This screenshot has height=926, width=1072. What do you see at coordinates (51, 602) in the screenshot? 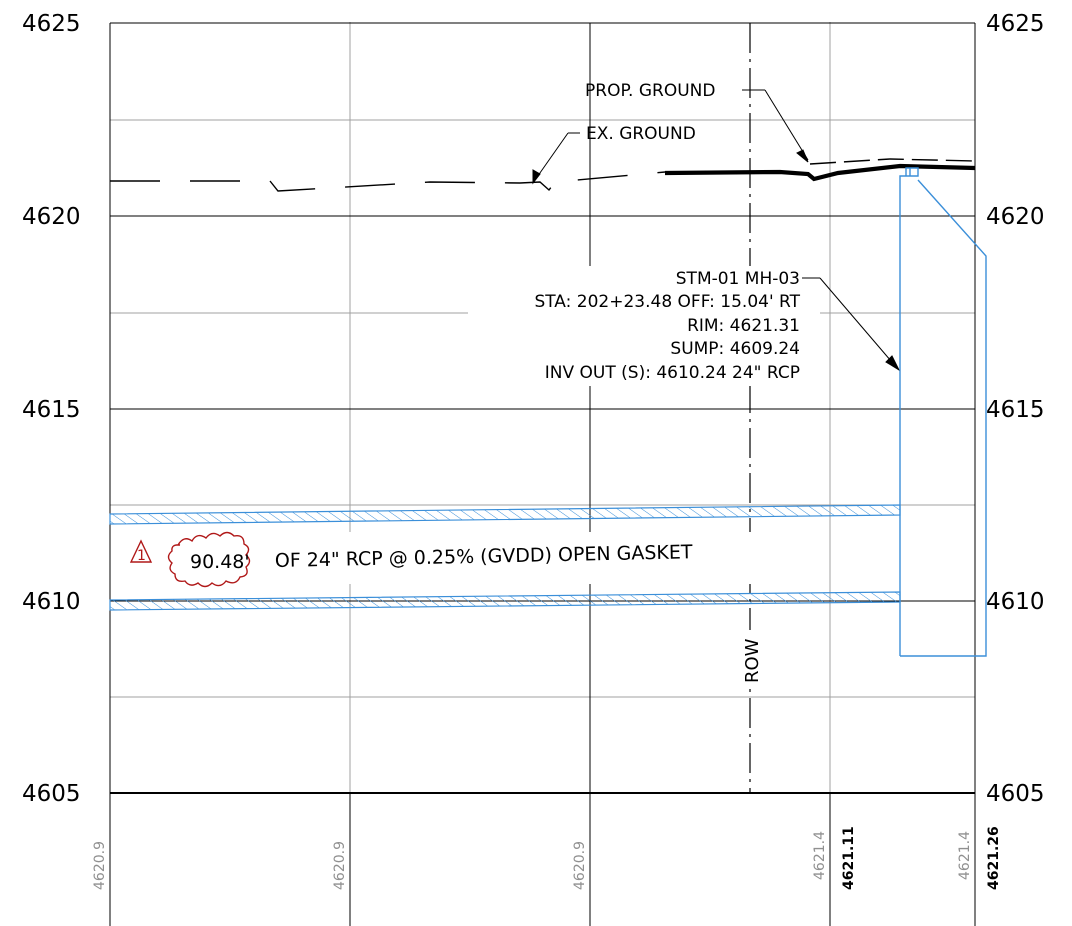
I see `elev-label-left-4610: 4610` at bounding box center [51, 602].